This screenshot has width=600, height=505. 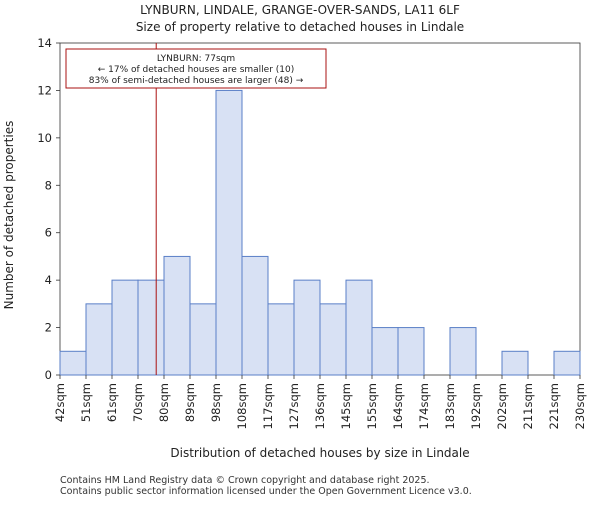 What do you see at coordinates (502, 406) in the screenshot?
I see `x-tick-label: 202sqm` at bounding box center [502, 406].